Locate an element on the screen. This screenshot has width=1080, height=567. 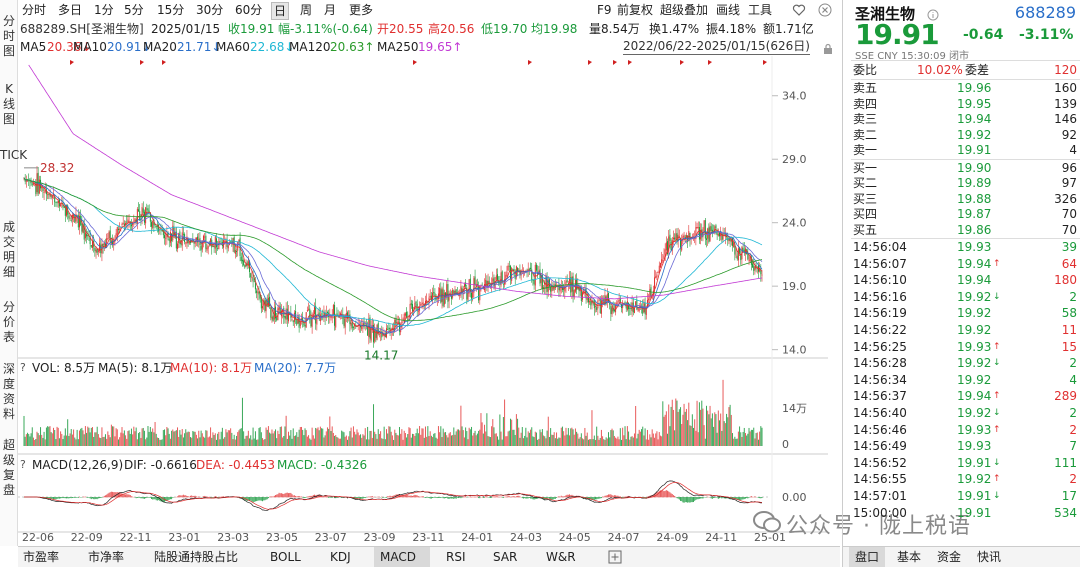
indicator-tab: W&R is located at coordinates (561, 557).